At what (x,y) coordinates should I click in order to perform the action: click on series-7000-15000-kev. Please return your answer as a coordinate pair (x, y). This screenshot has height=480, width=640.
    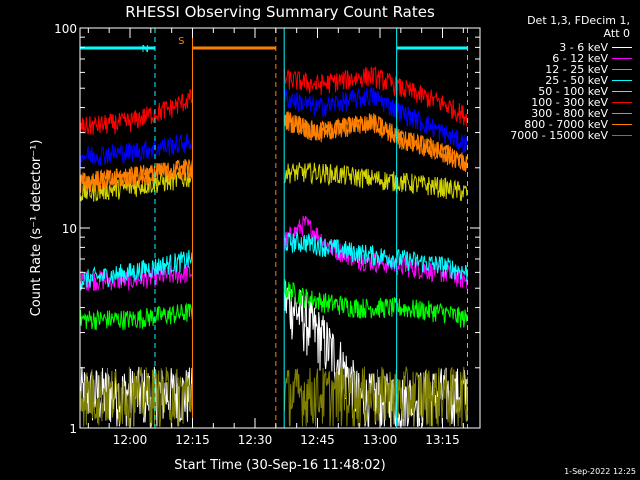
    Looking at the image, I should click on (273, 396).